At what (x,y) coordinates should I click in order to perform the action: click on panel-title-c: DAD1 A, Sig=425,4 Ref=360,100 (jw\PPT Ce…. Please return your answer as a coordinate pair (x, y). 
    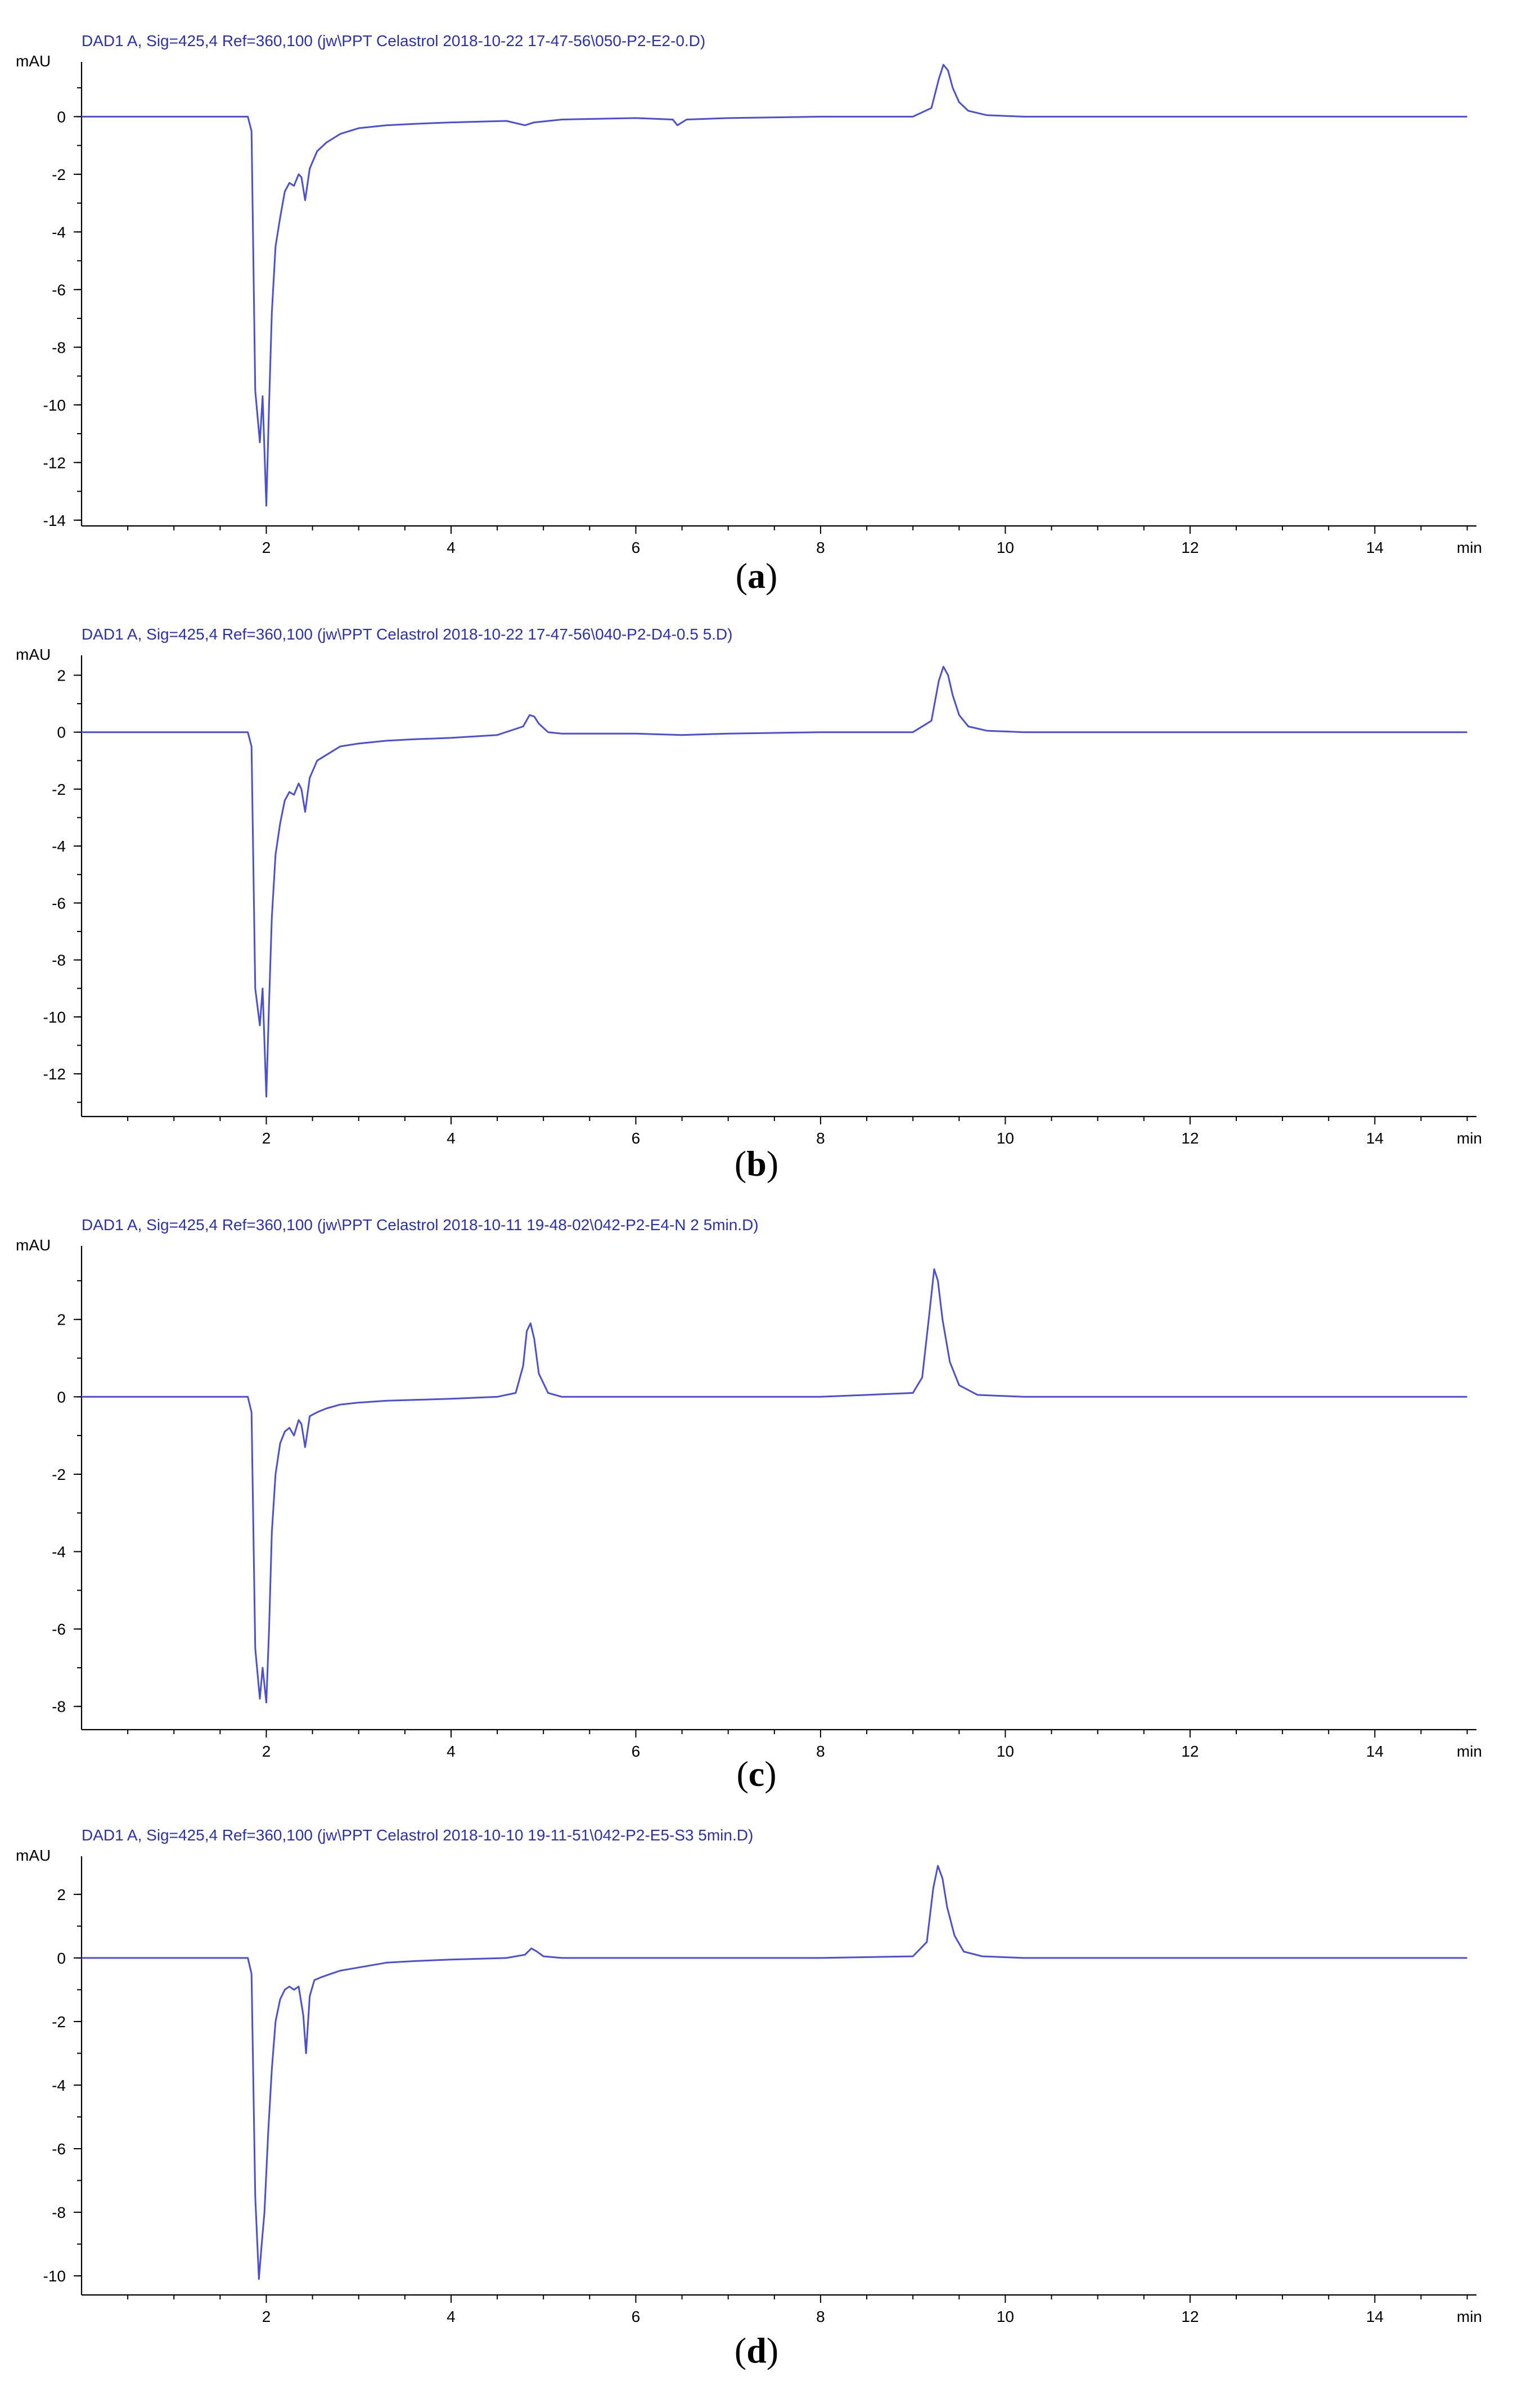
    Looking at the image, I should click on (420, 1225).